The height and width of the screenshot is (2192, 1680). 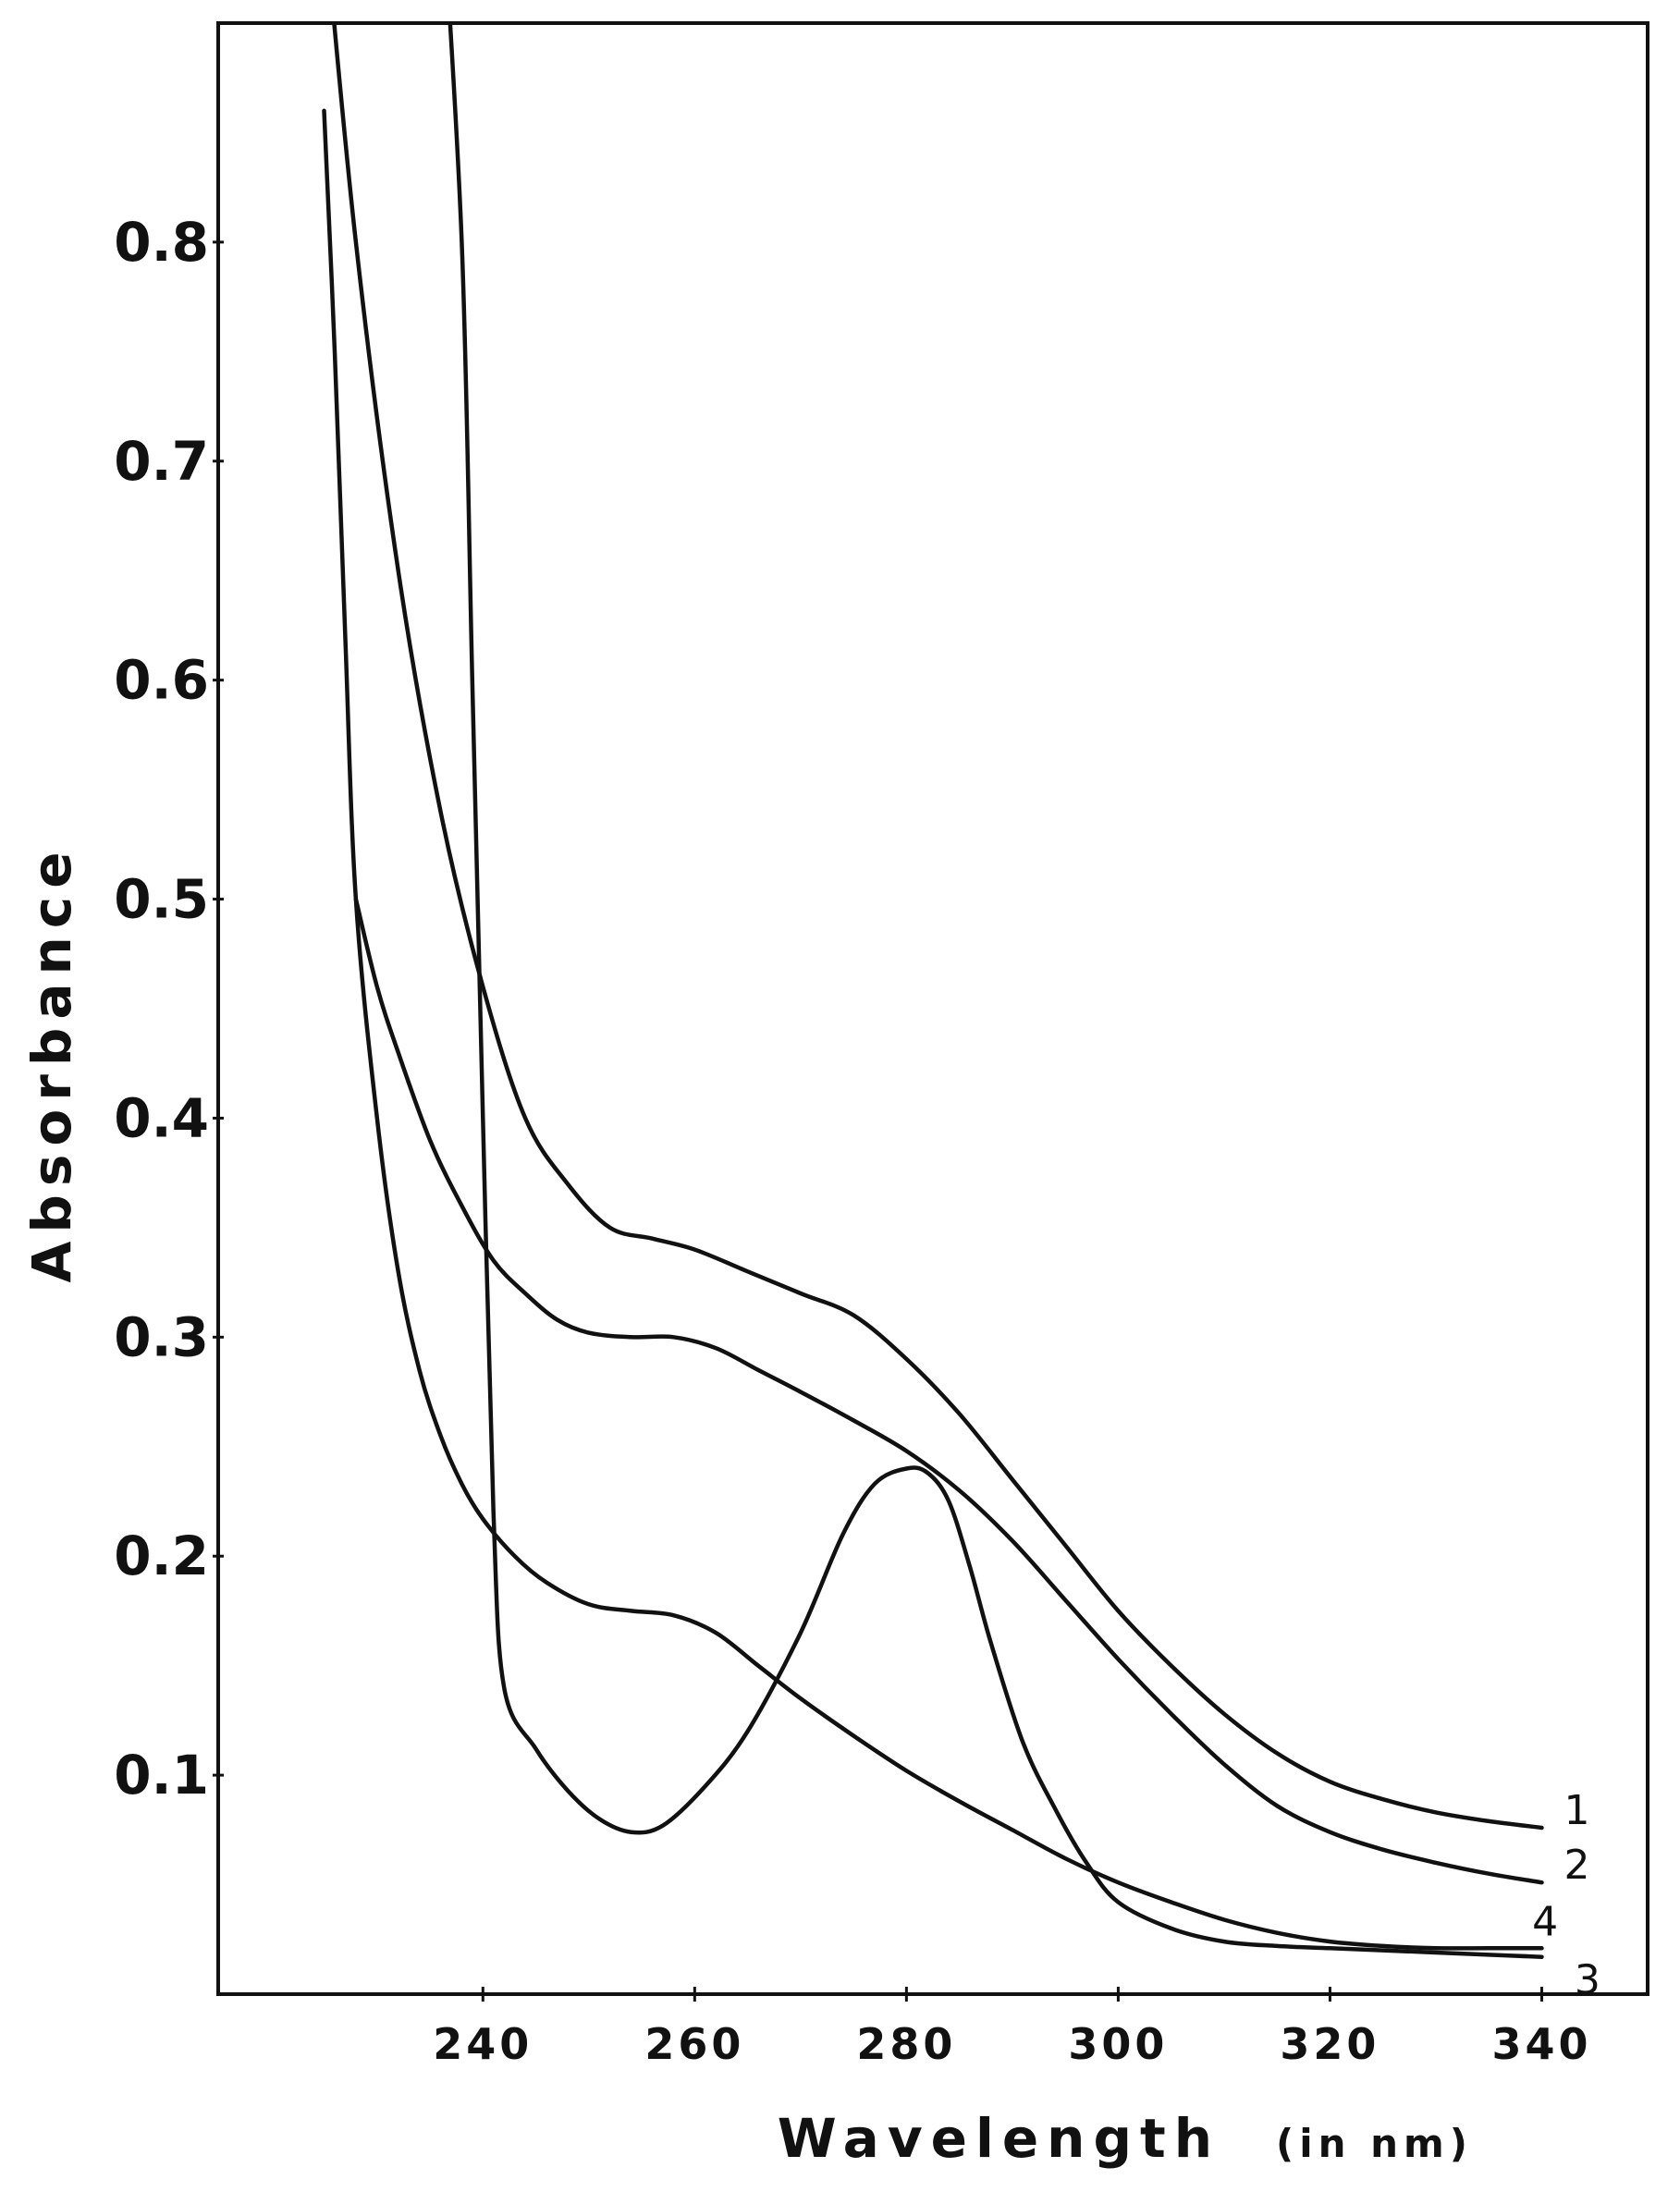 I want to click on x-tick-label: 260, so click(x=694, y=2044).